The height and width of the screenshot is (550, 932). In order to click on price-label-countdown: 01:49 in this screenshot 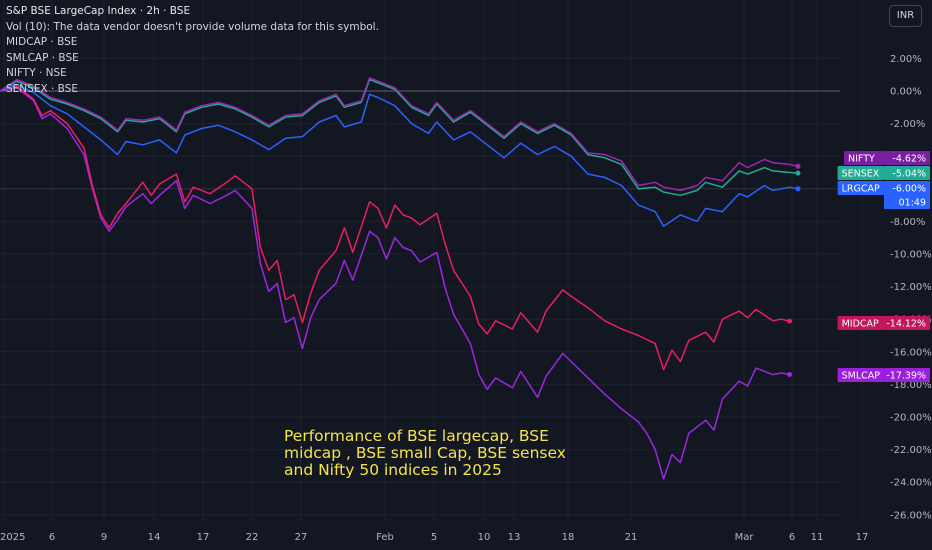, I will do `click(912, 203)`.